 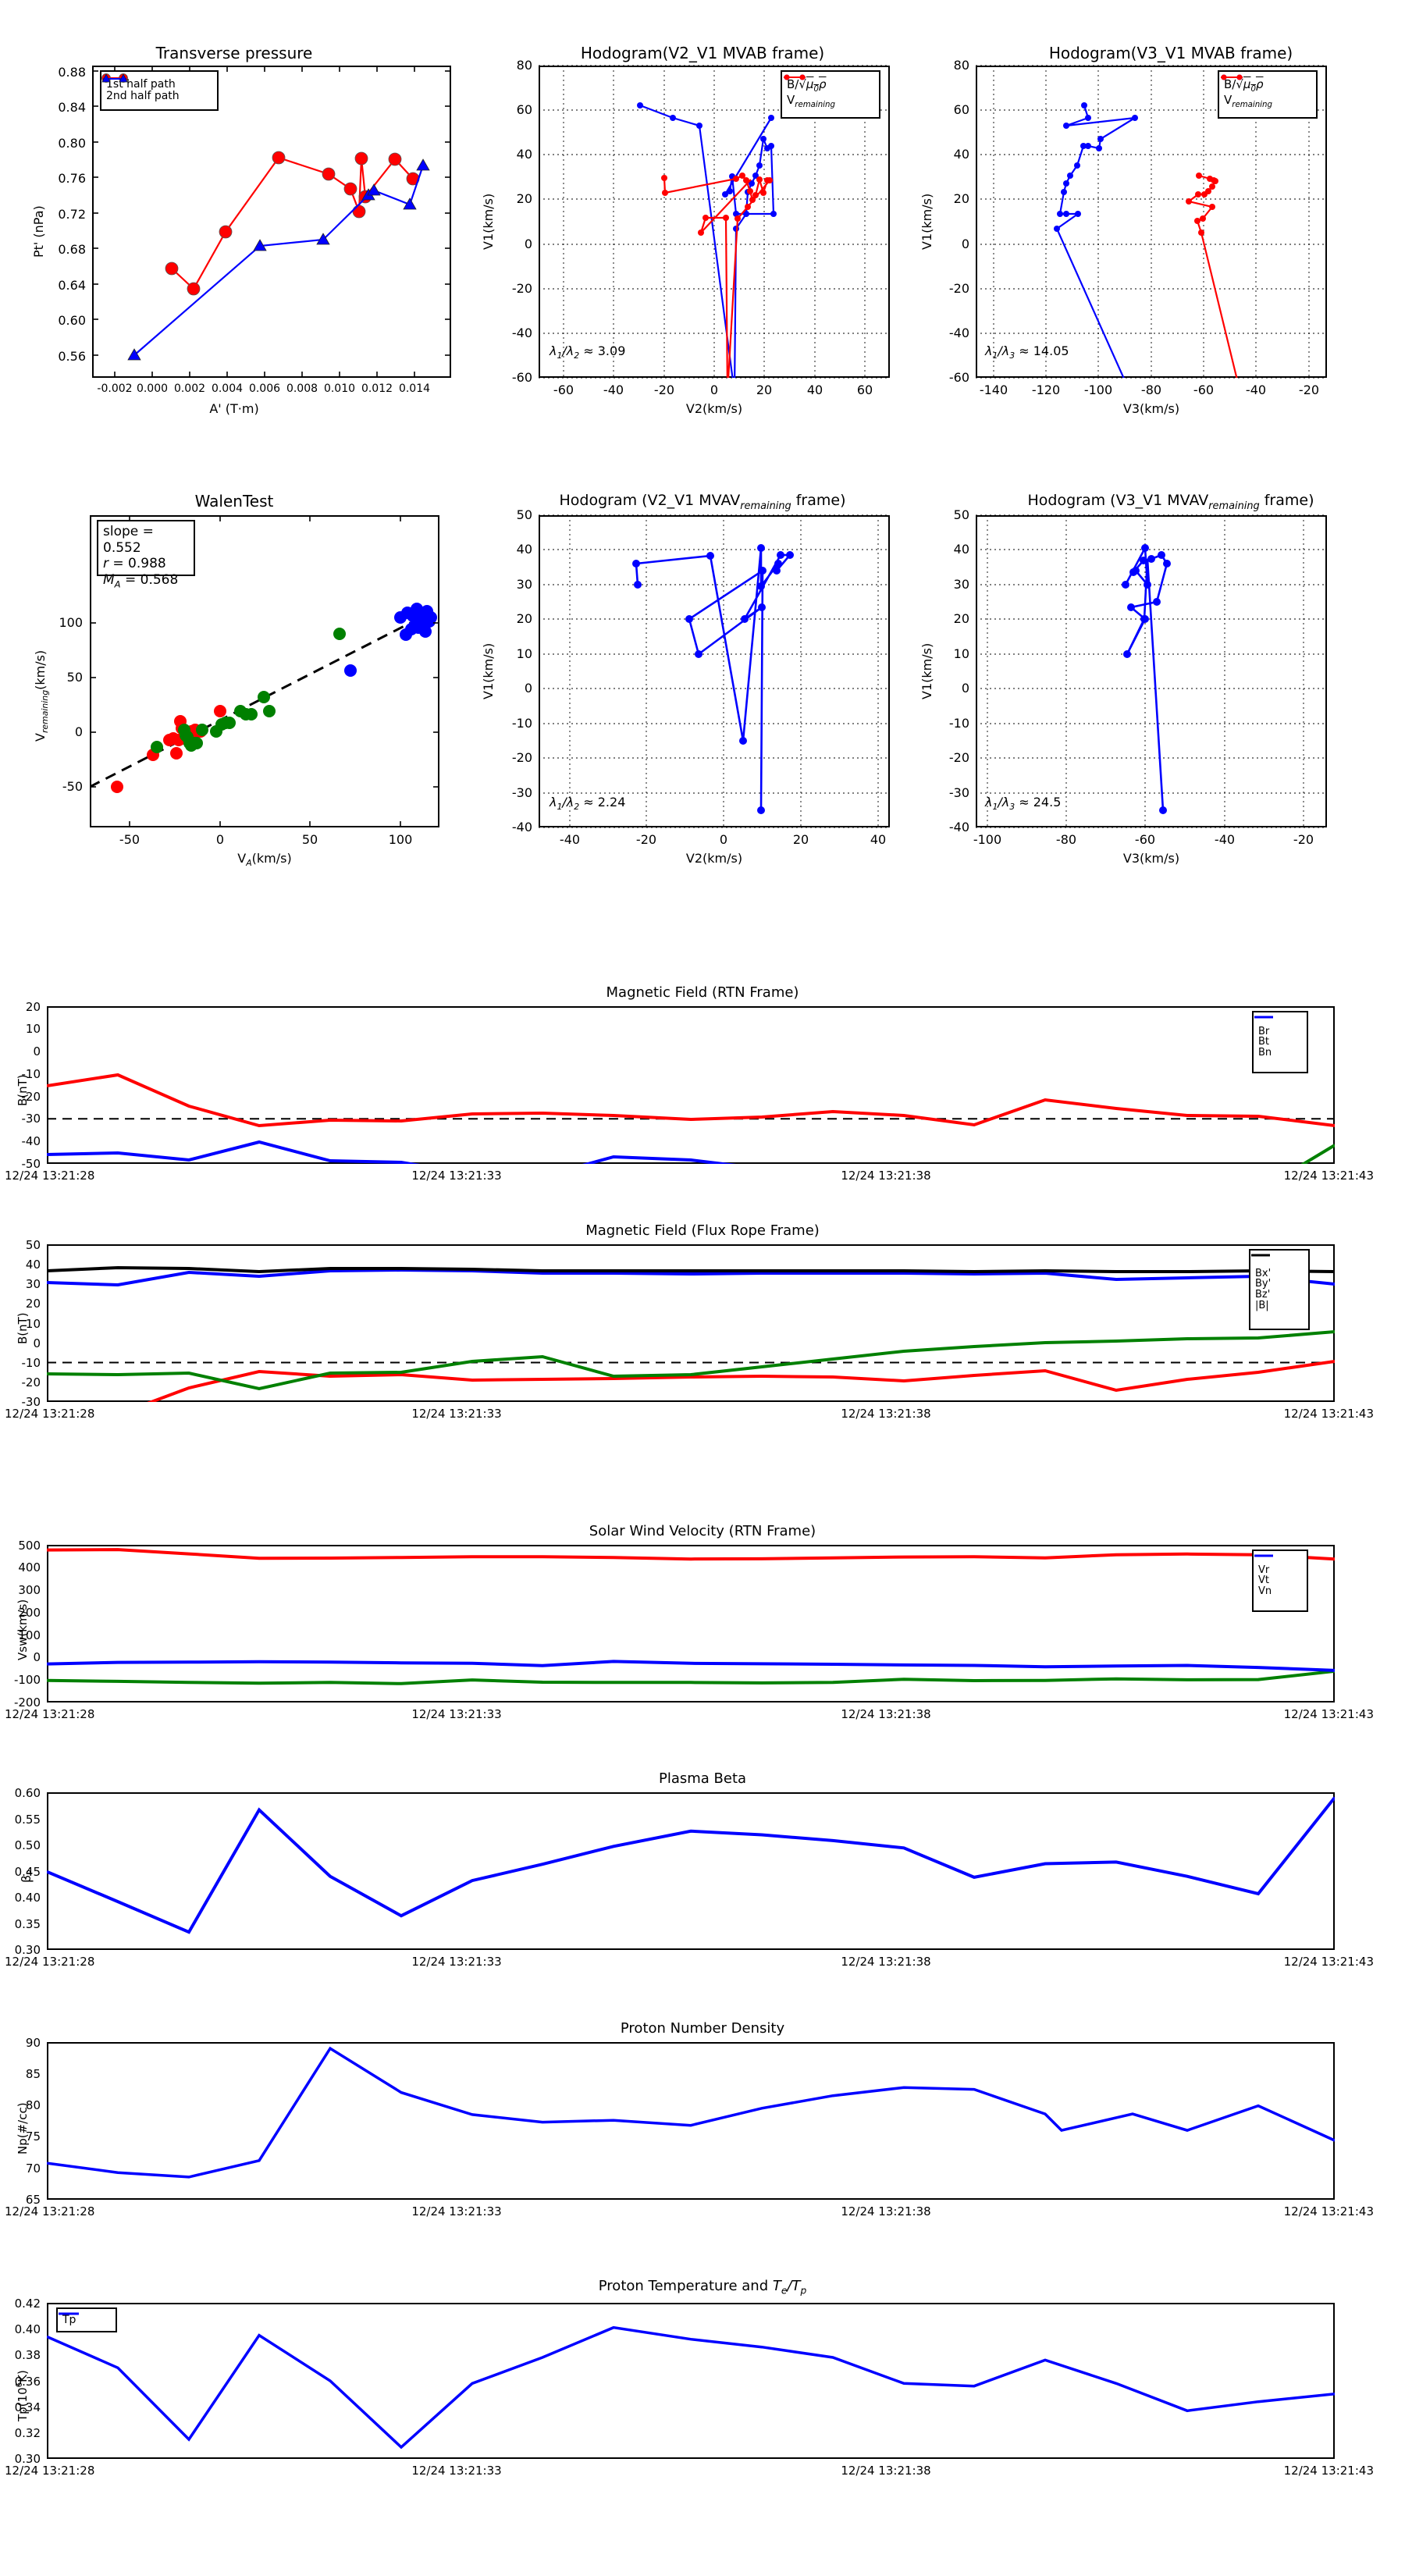 What do you see at coordinates (1264, 1018) in the screenshot?
I see `legend-swatch-bn` at bounding box center [1264, 1018].